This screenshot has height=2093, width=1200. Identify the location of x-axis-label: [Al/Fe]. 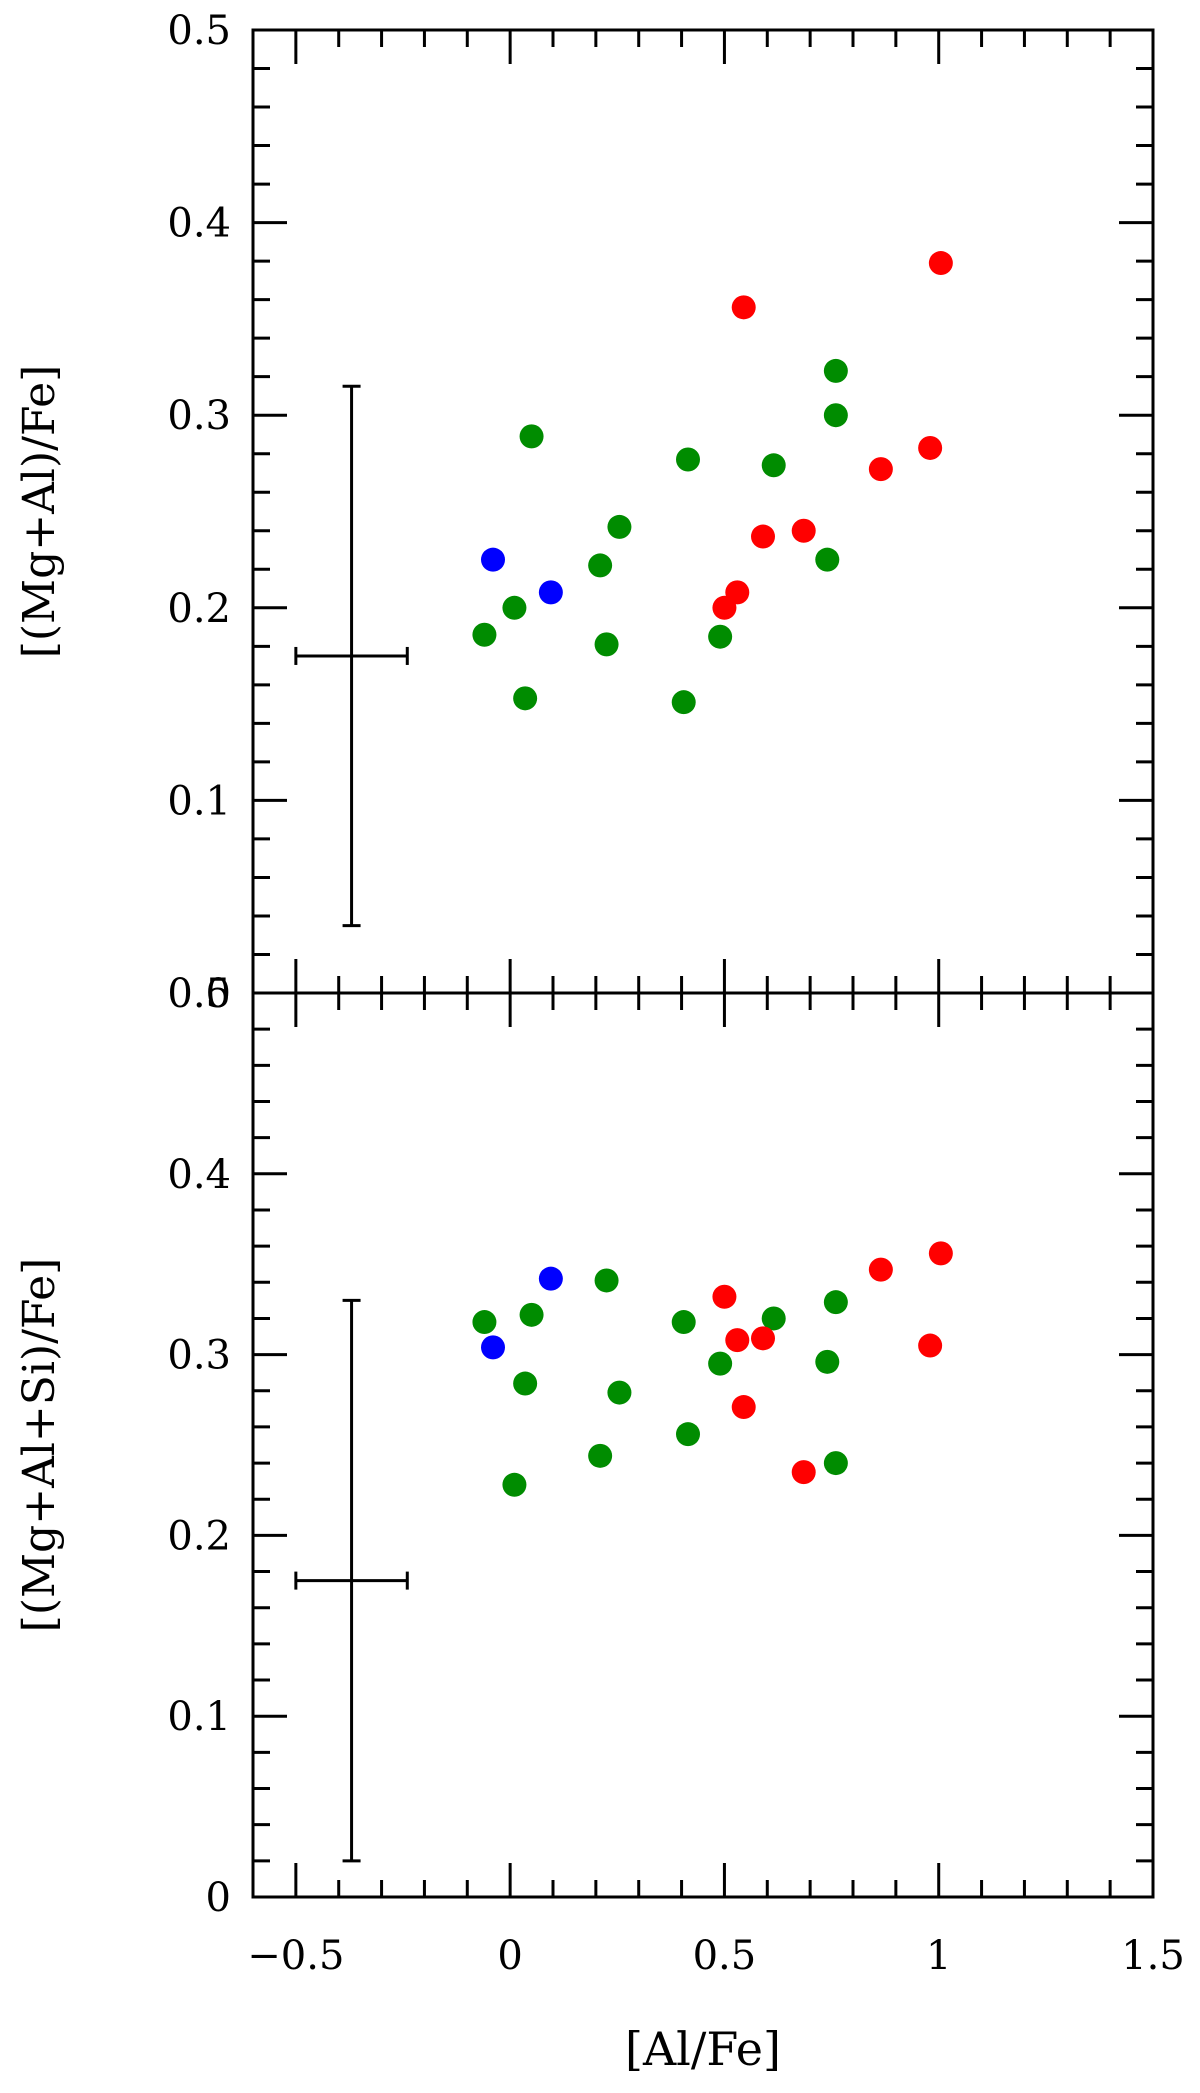
(703, 2049).